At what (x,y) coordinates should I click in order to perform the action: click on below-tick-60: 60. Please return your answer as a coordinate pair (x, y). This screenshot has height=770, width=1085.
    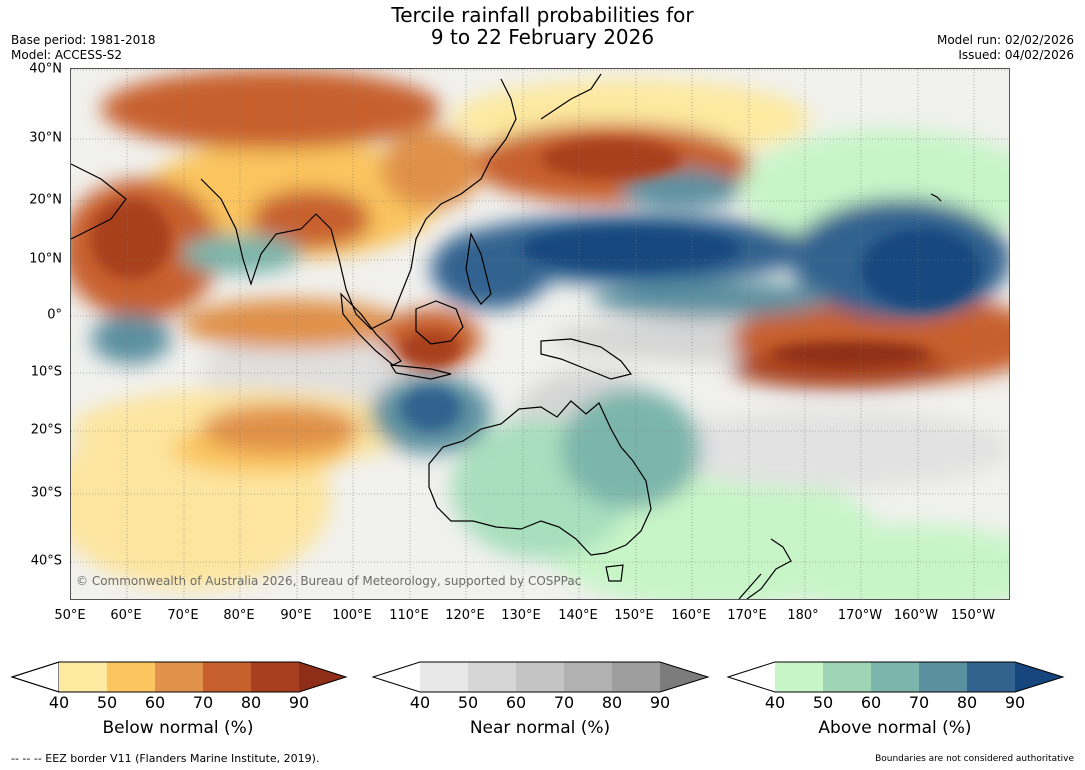
    Looking at the image, I should click on (155, 702).